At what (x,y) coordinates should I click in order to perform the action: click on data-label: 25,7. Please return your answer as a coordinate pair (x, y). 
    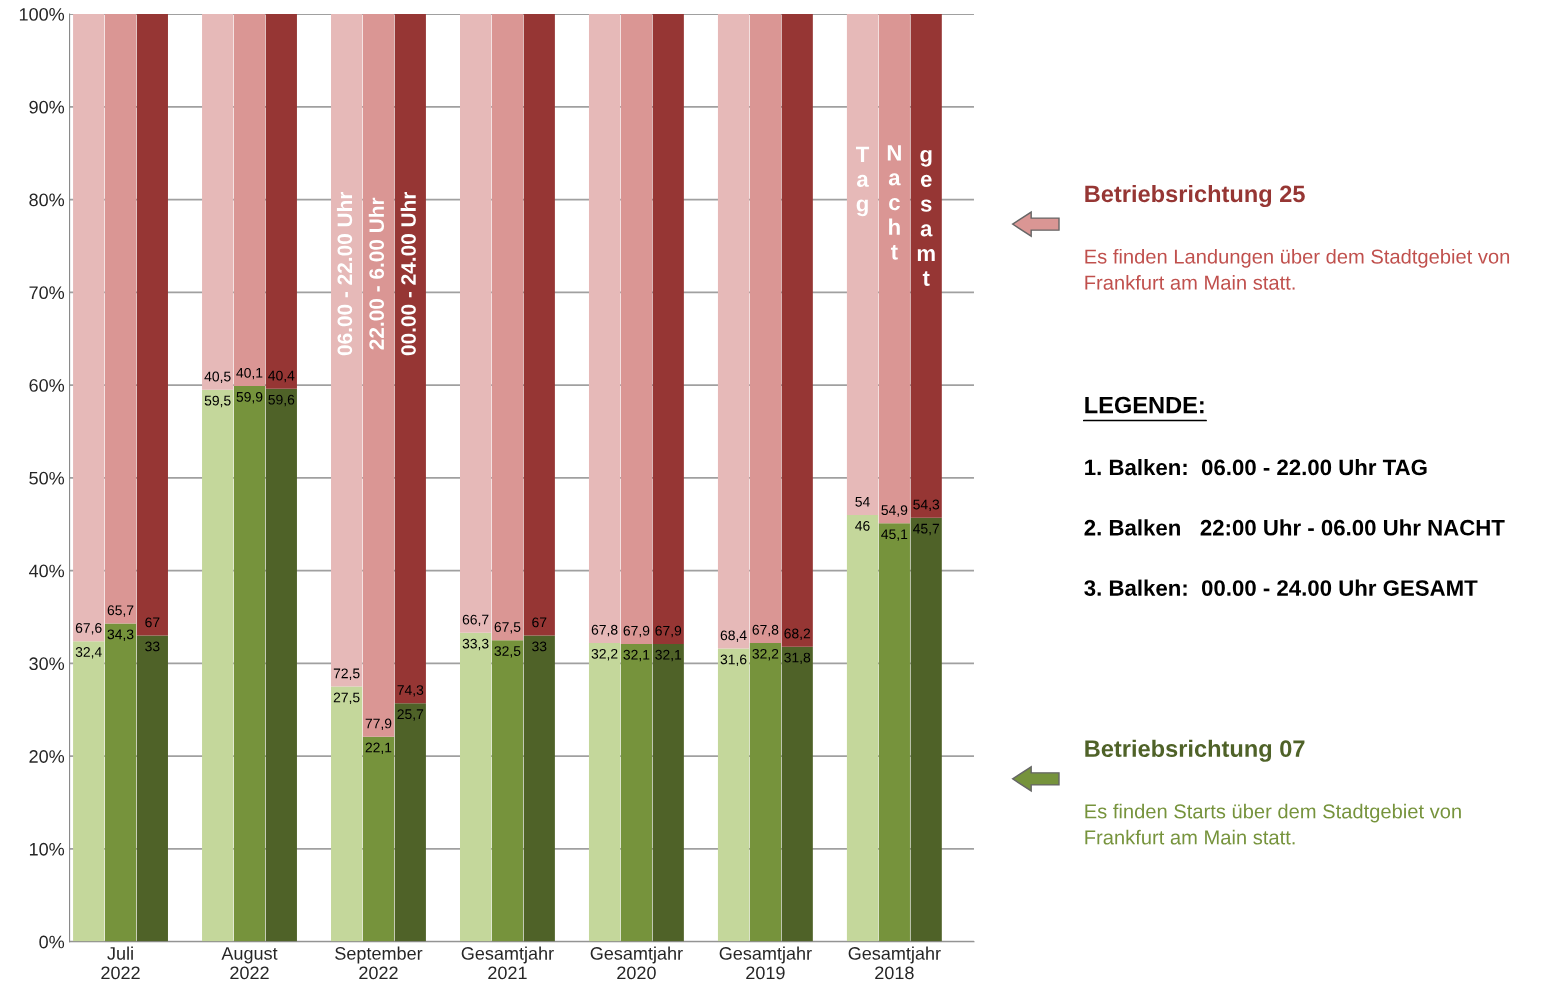
    Looking at the image, I should click on (410, 715).